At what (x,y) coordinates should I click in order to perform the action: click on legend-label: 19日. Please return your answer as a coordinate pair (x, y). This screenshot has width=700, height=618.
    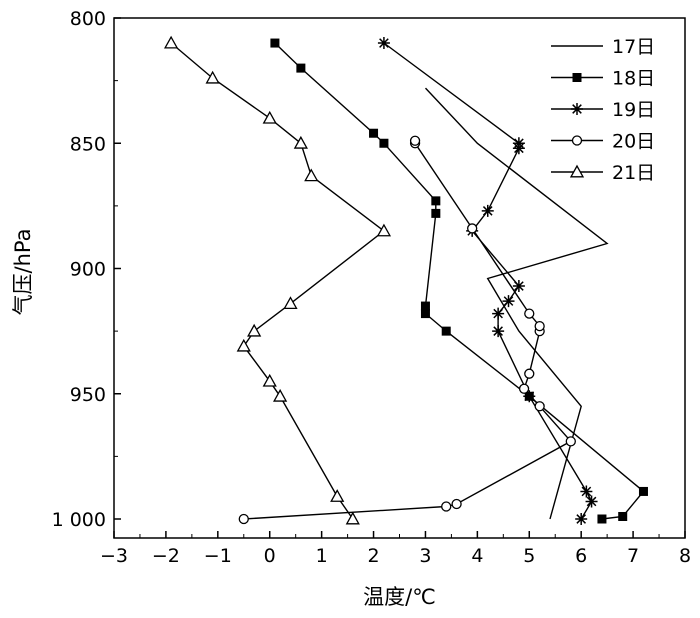
    Looking at the image, I should click on (633, 110).